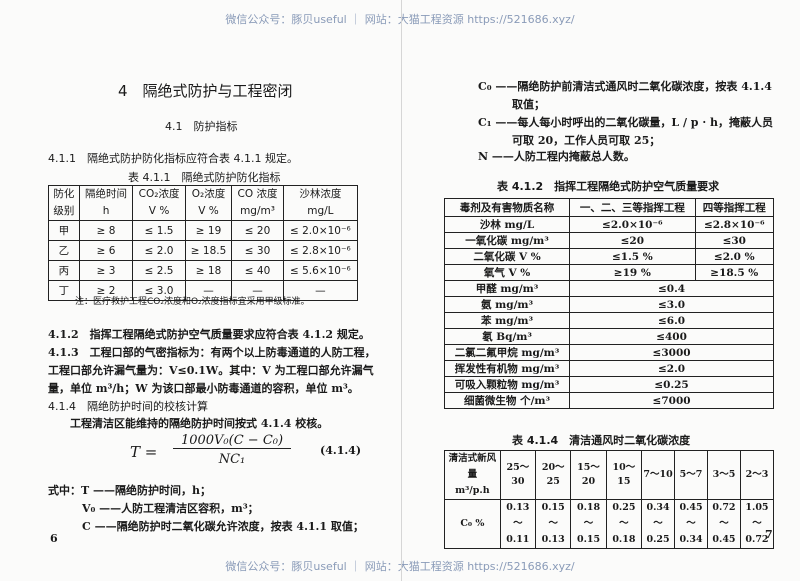 Image resolution: width=800 pixels, height=581 pixels. I want to click on table-4-1-1-caption: 表 4.1.1 隔绝式防护防化指标, so click(204, 177).